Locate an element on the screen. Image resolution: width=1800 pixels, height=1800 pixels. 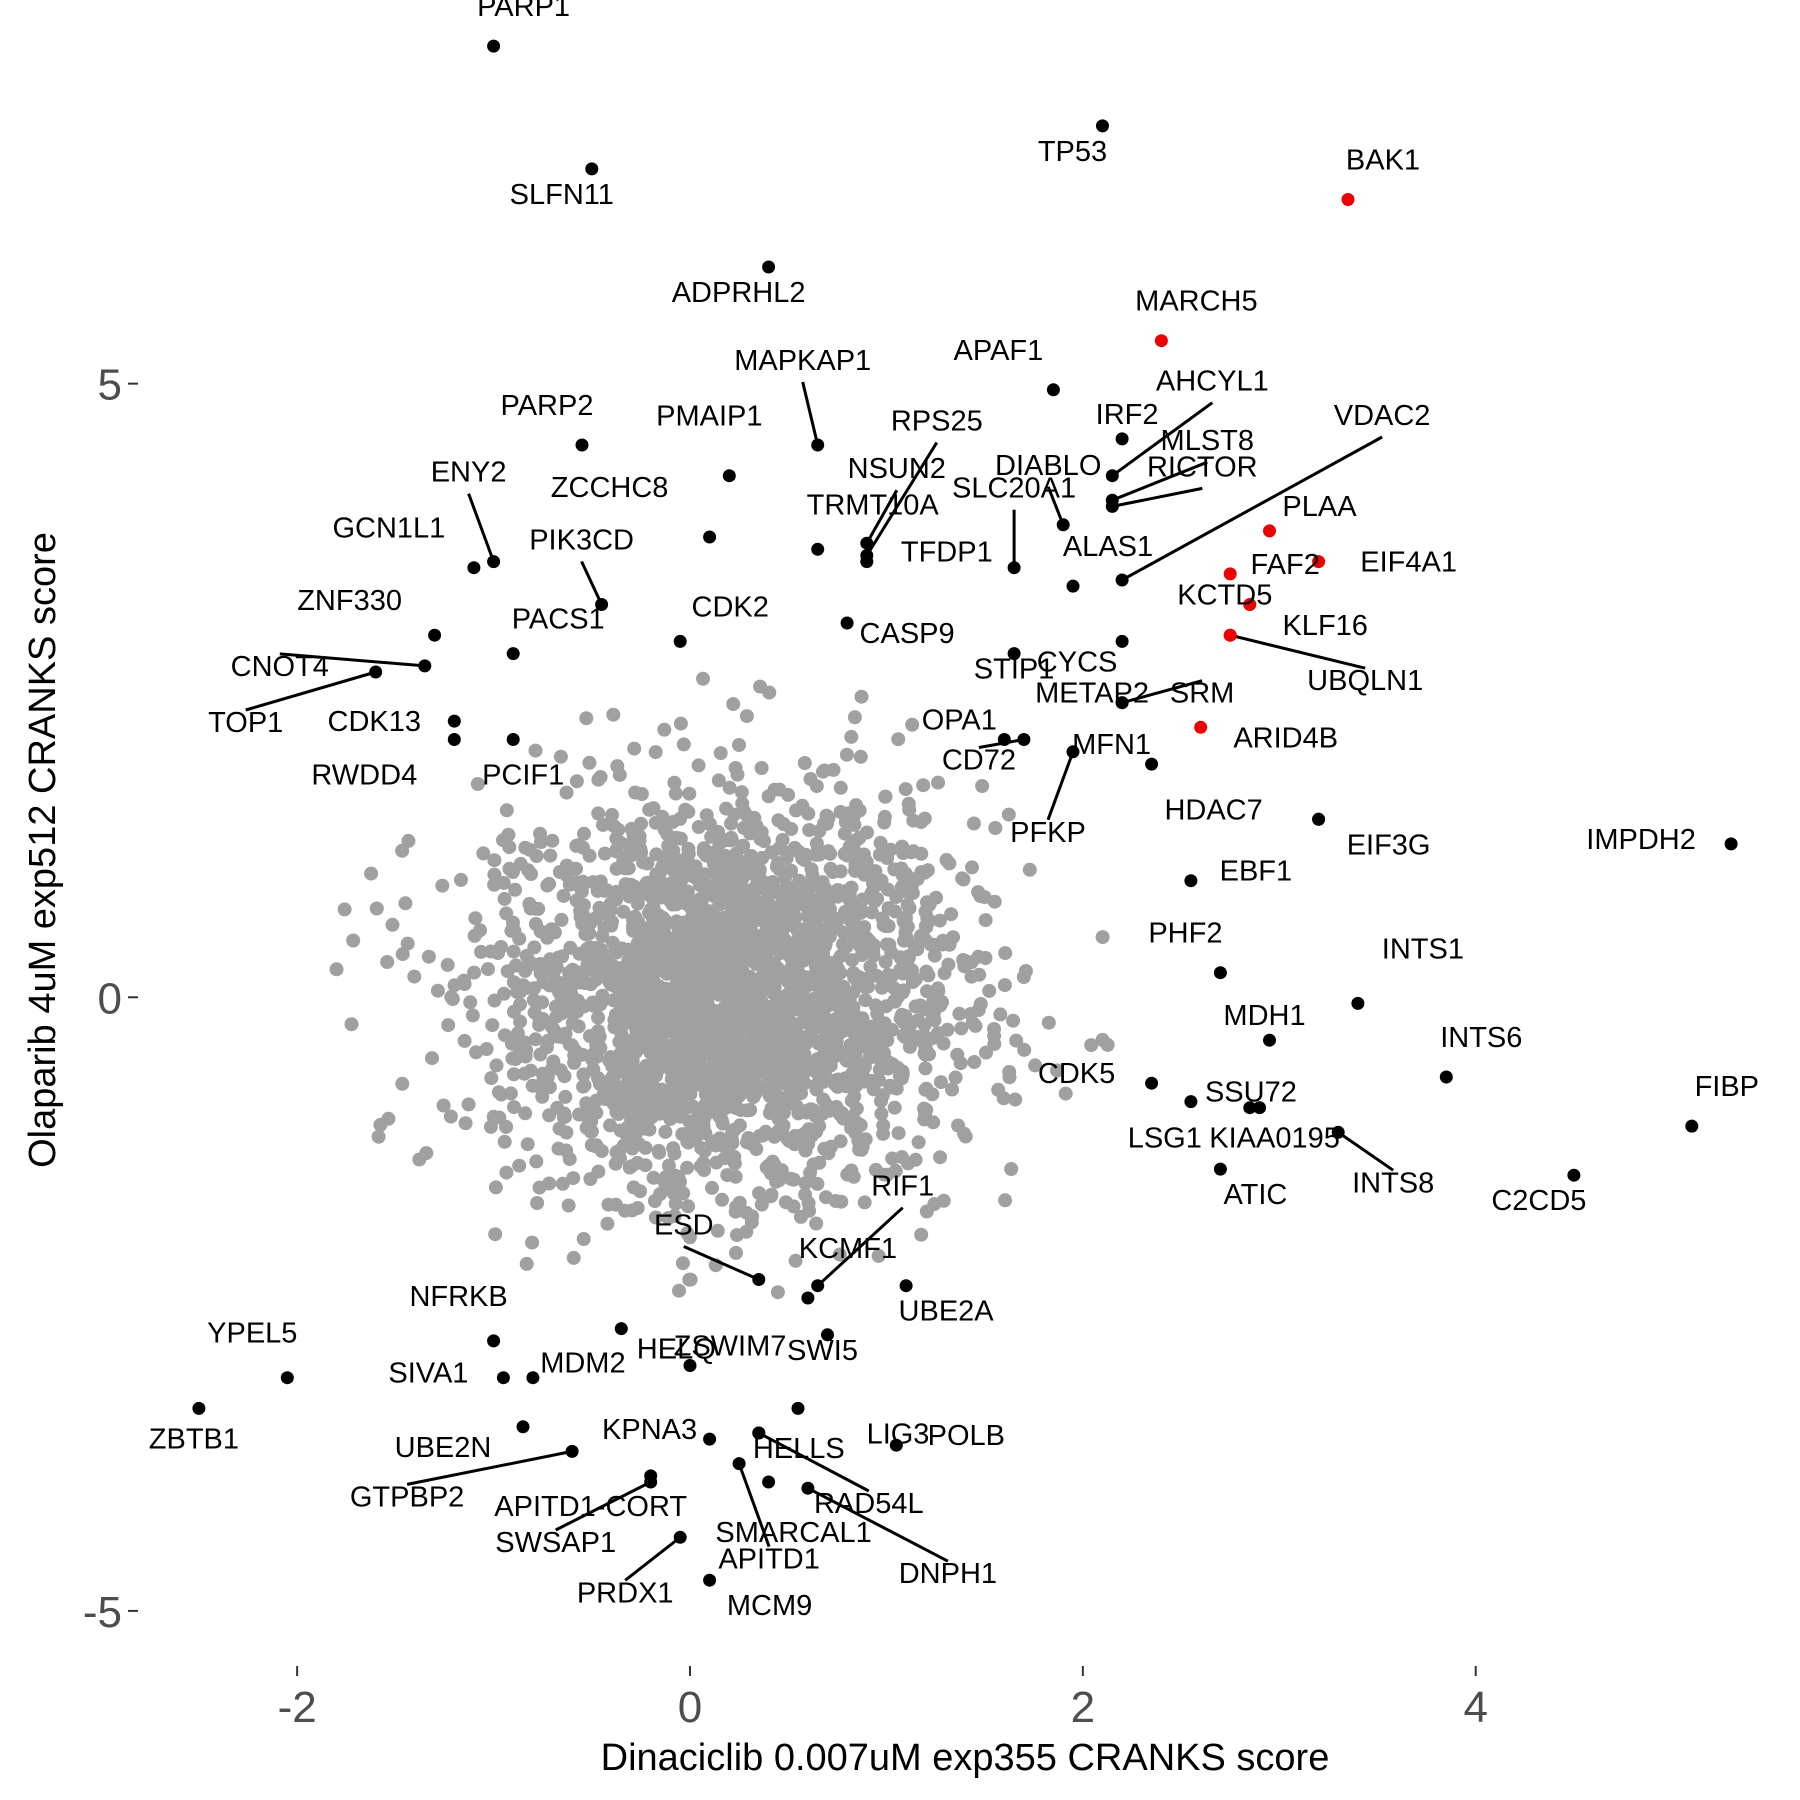
gene-label: PCIF1 is located at coordinates (523, 776).